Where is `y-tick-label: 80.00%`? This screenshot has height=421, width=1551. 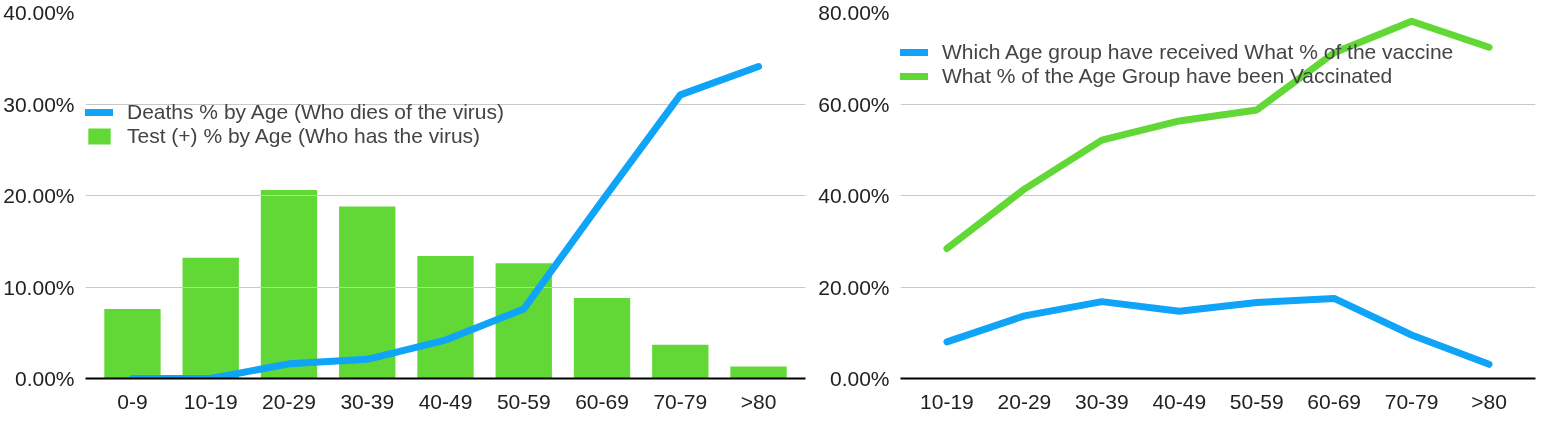 y-tick-label: 80.00% is located at coordinates (854, 12).